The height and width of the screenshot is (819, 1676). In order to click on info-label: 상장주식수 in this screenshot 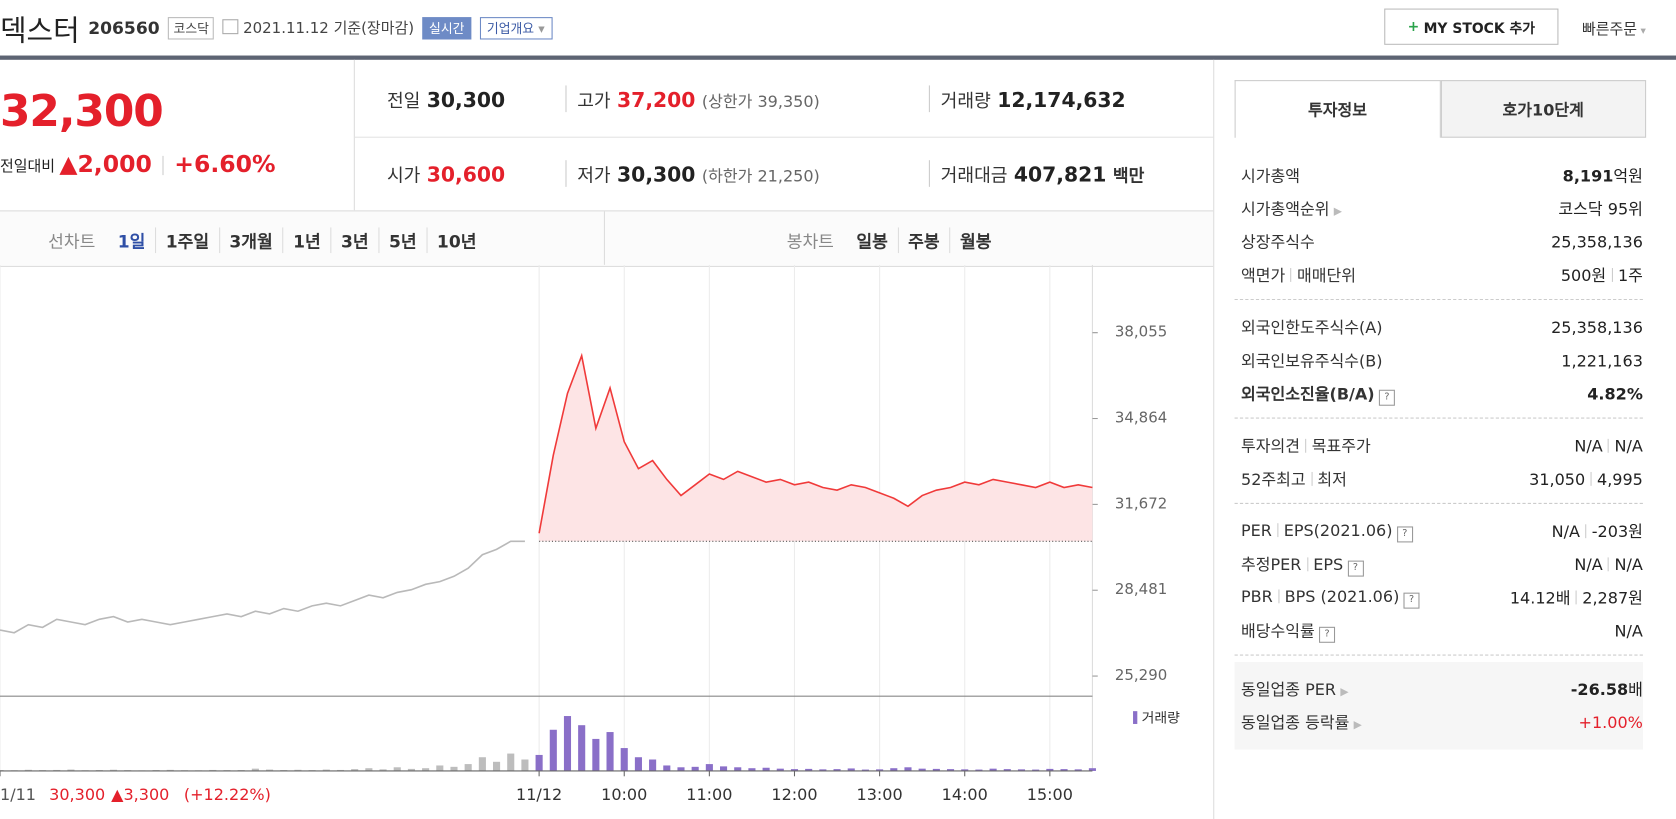, I will do `click(1278, 242)`.